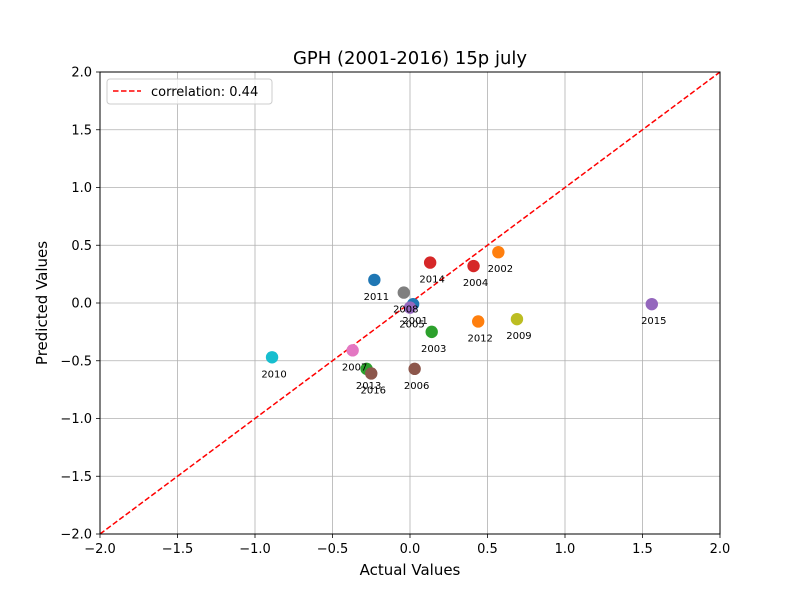 Image resolution: width=800 pixels, height=600 pixels. I want to click on data-label-2006: 2006, so click(416, 386).